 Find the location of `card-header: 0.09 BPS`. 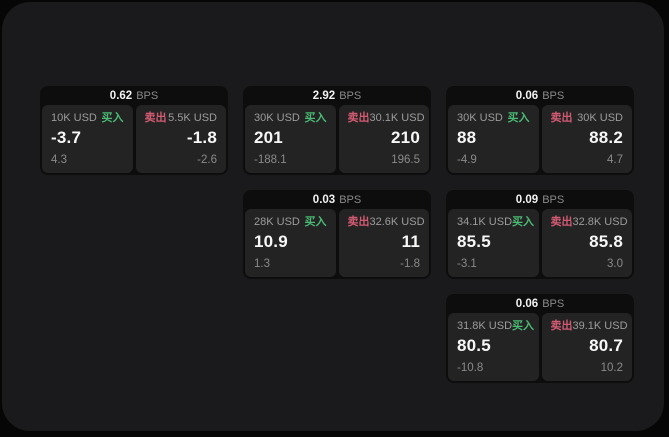

card-header: 0.09 BPS is located at coordinates (540, 200).